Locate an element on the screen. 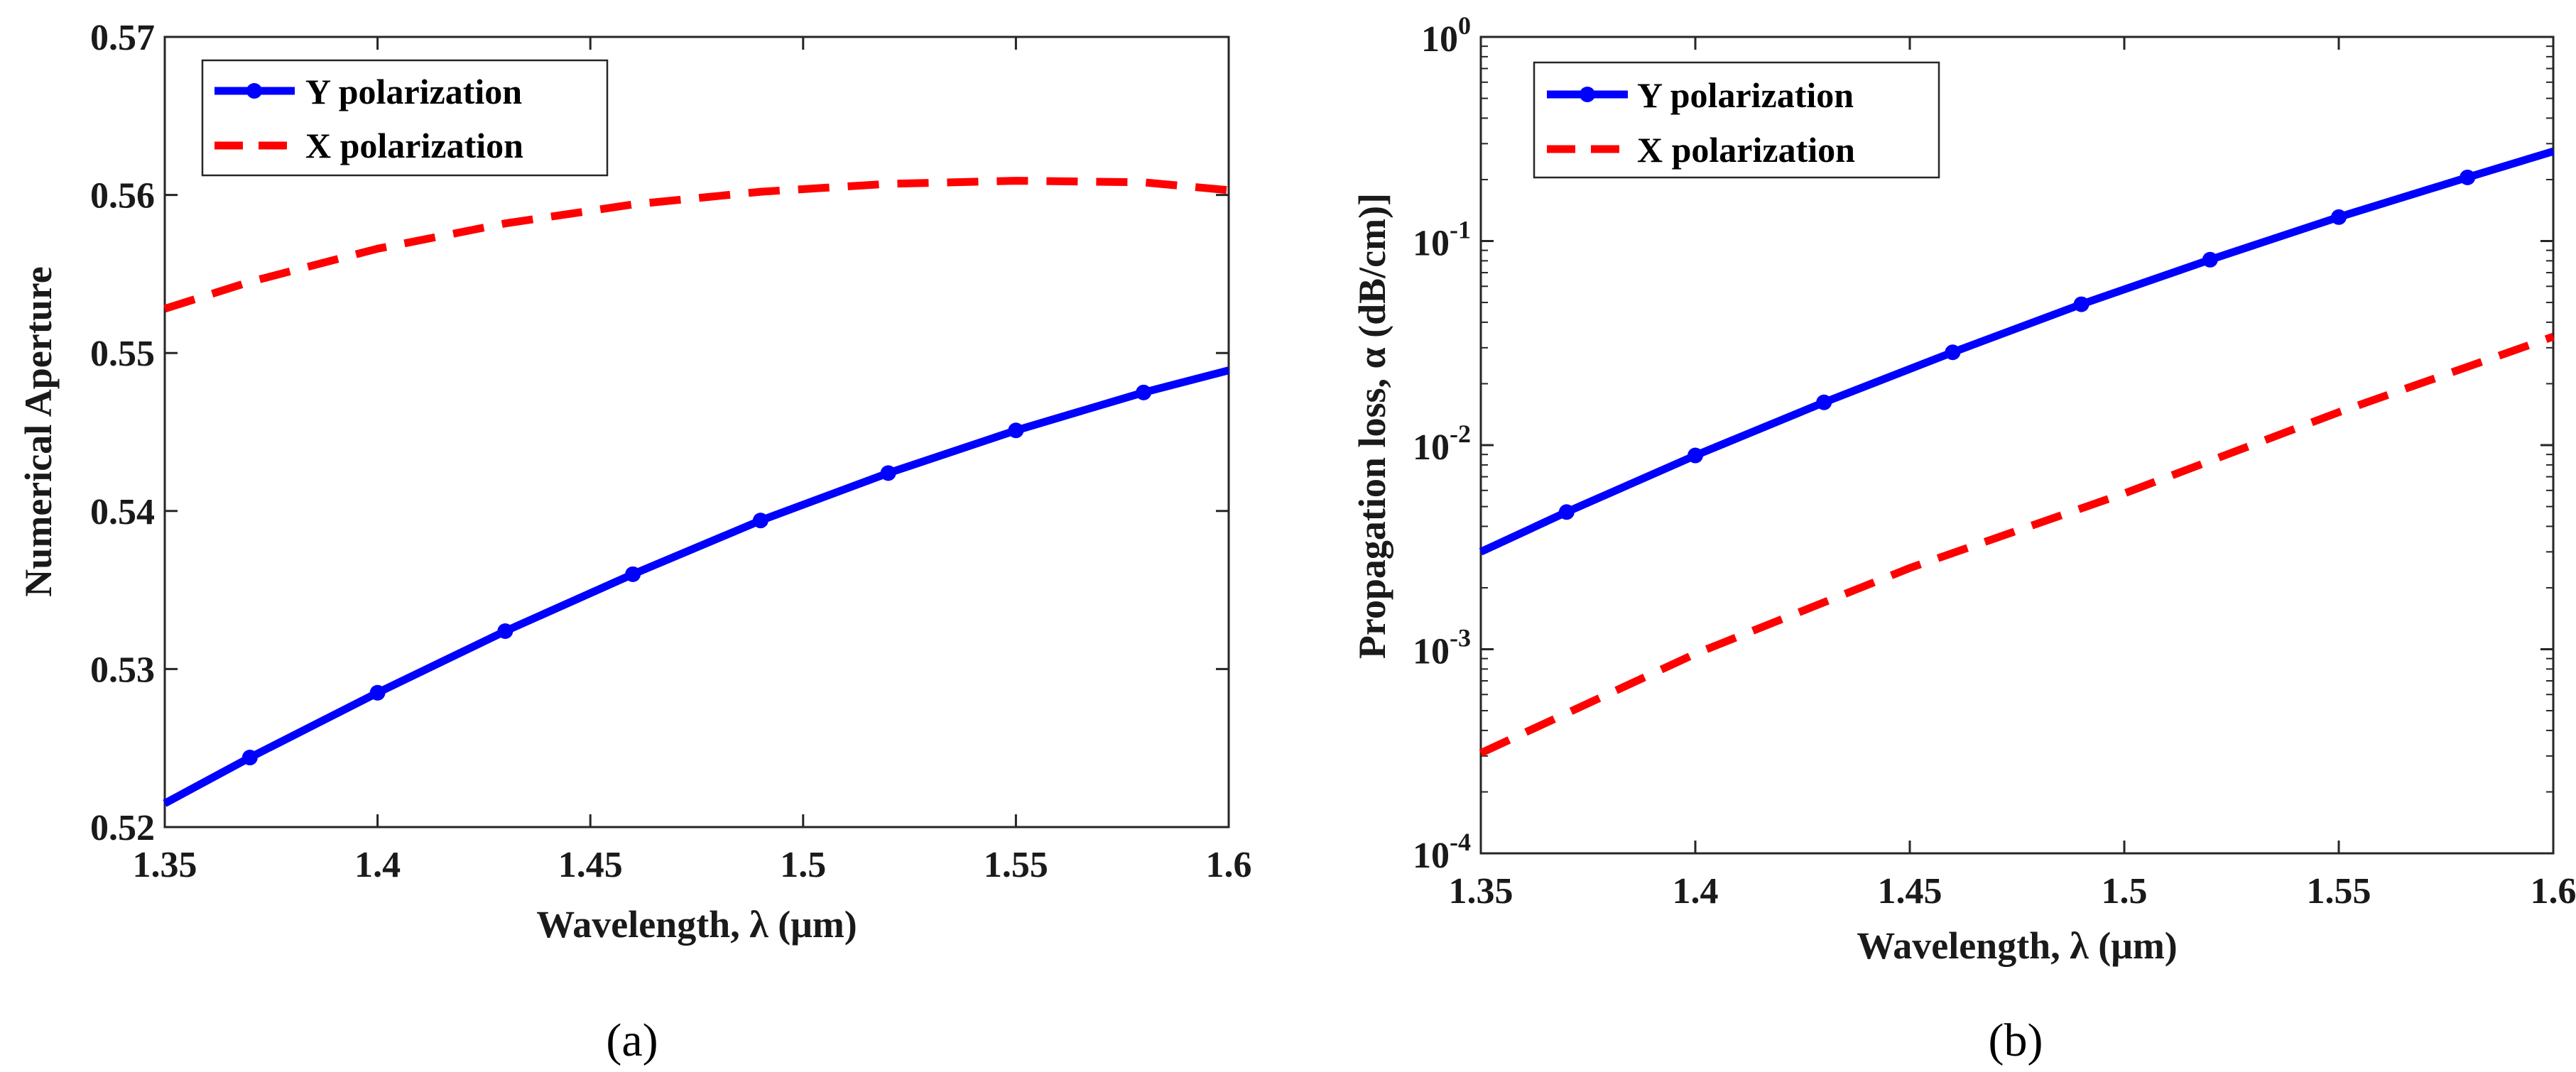  panel-b-legend: Y polarization X polarization is located at coordinates (1737, 120).